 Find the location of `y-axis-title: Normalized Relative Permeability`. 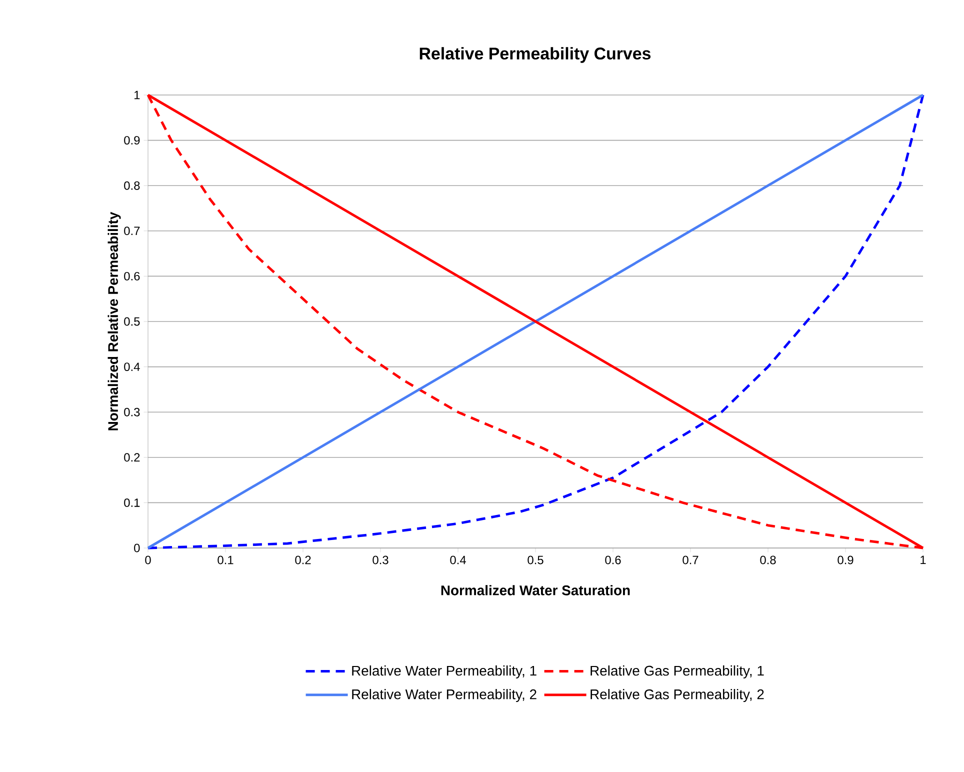

y-axis-title: Normalized Relative Permeability is located at coordinates (114, 321).